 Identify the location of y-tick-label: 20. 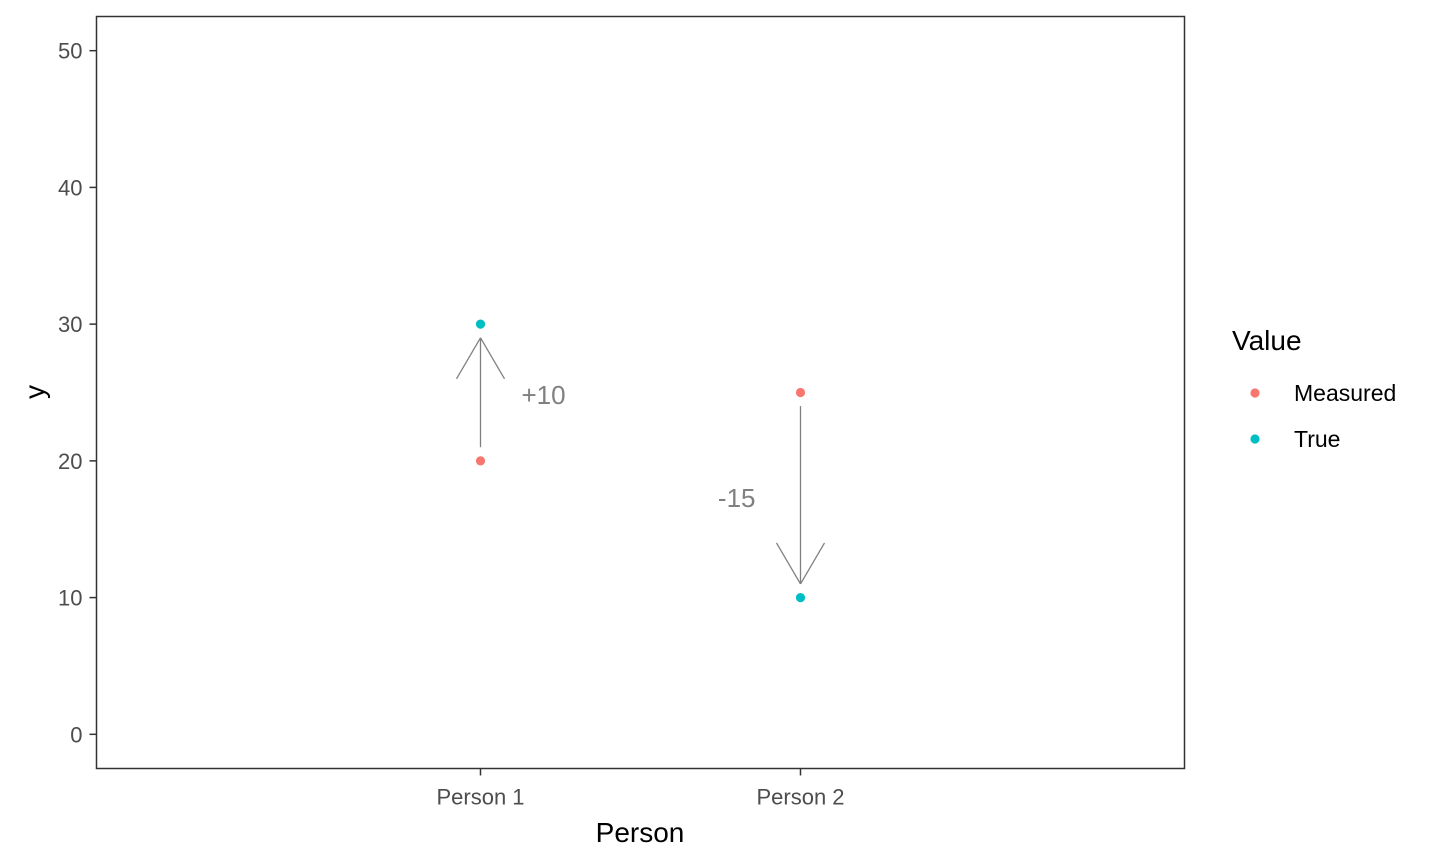
(70, 461).